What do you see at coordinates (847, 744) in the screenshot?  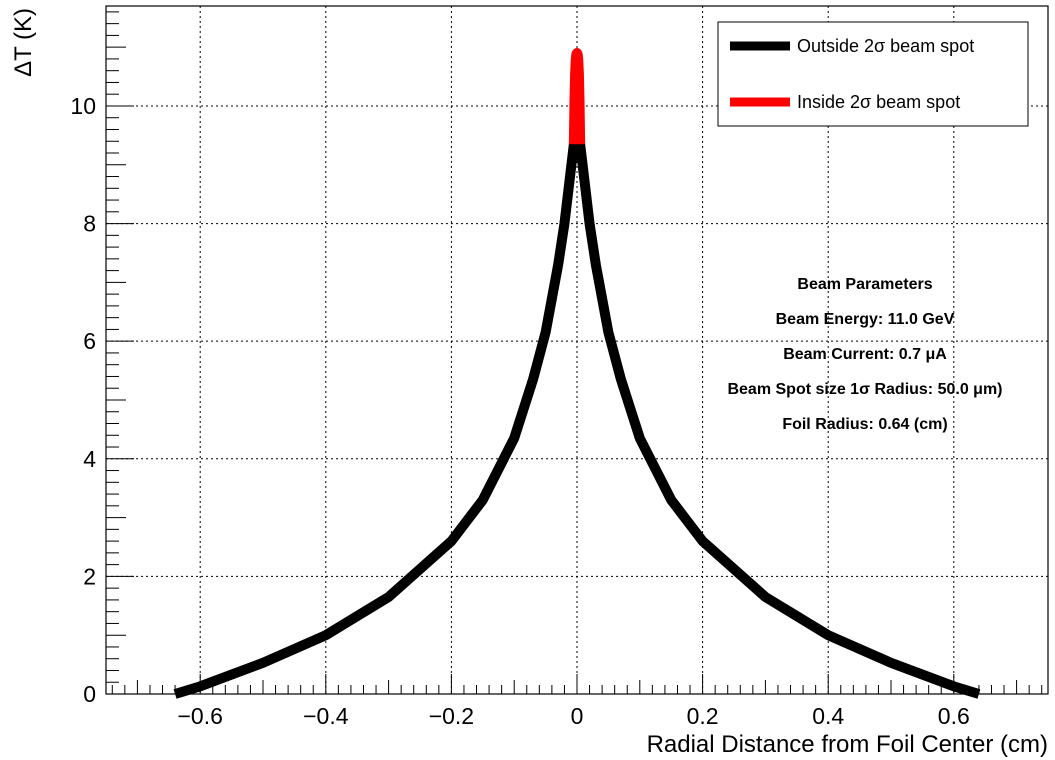 I see `x-axis-title: Radial Distance from Foil Center (cm)` at bounding box center [847, 744].